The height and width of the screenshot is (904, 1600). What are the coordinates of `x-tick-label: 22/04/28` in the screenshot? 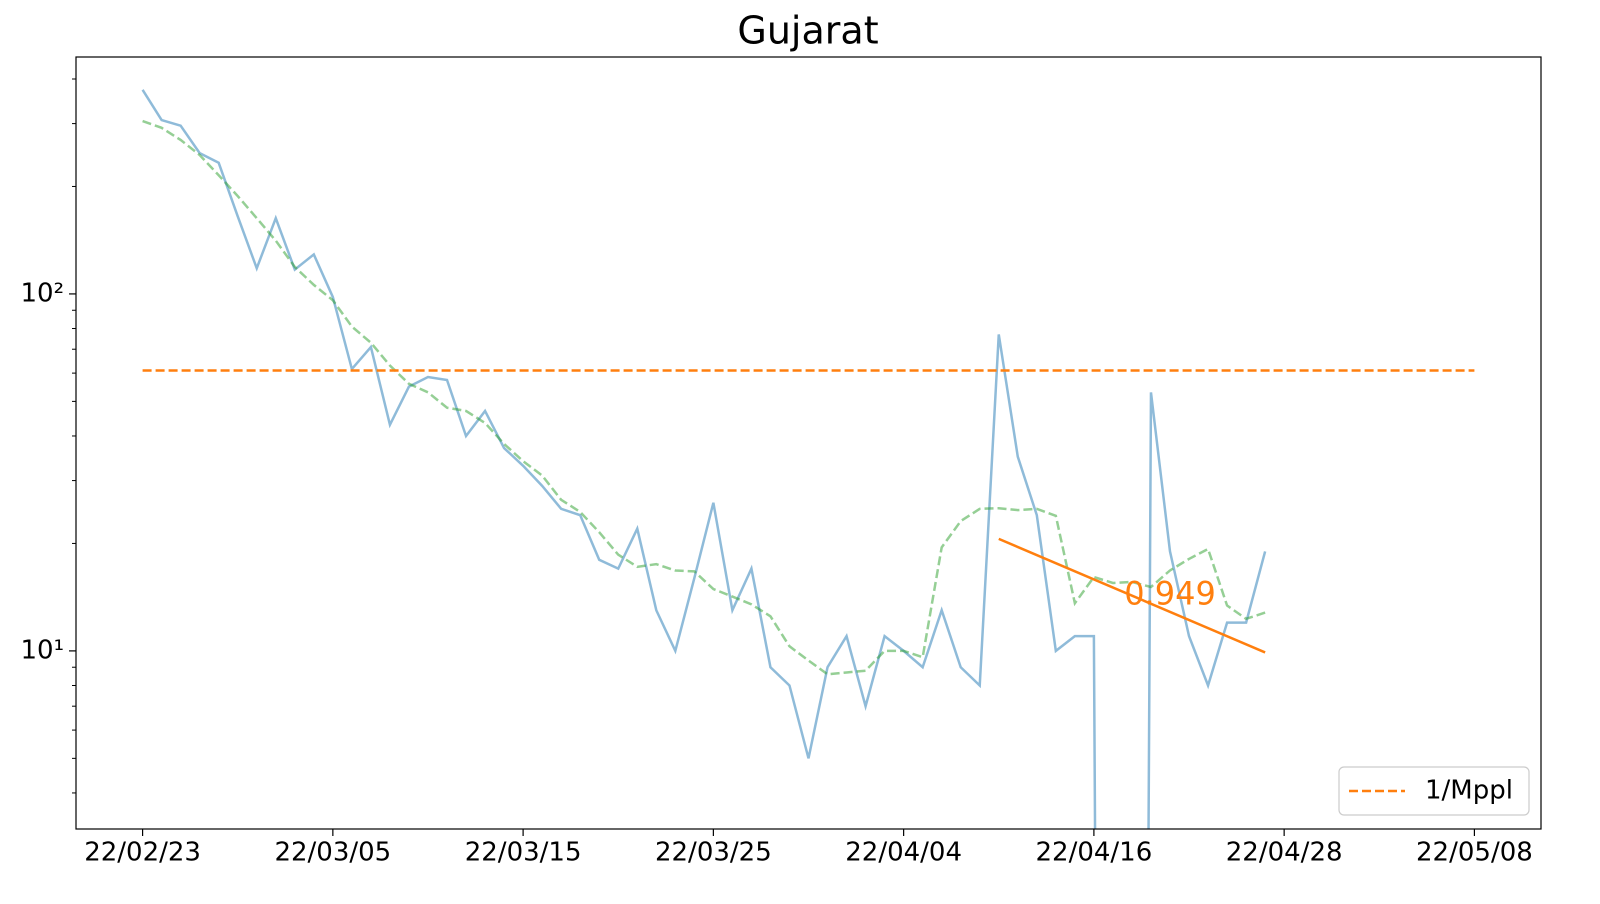 It's located at (1284, 853).